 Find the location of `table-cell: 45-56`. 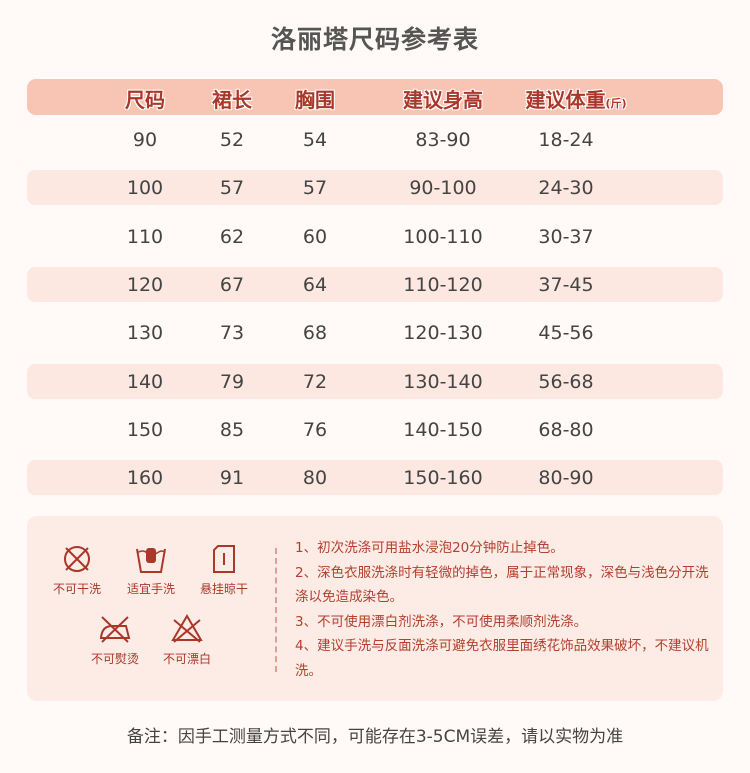

table-cell: 45-56 is located at coordinates (566, 333).